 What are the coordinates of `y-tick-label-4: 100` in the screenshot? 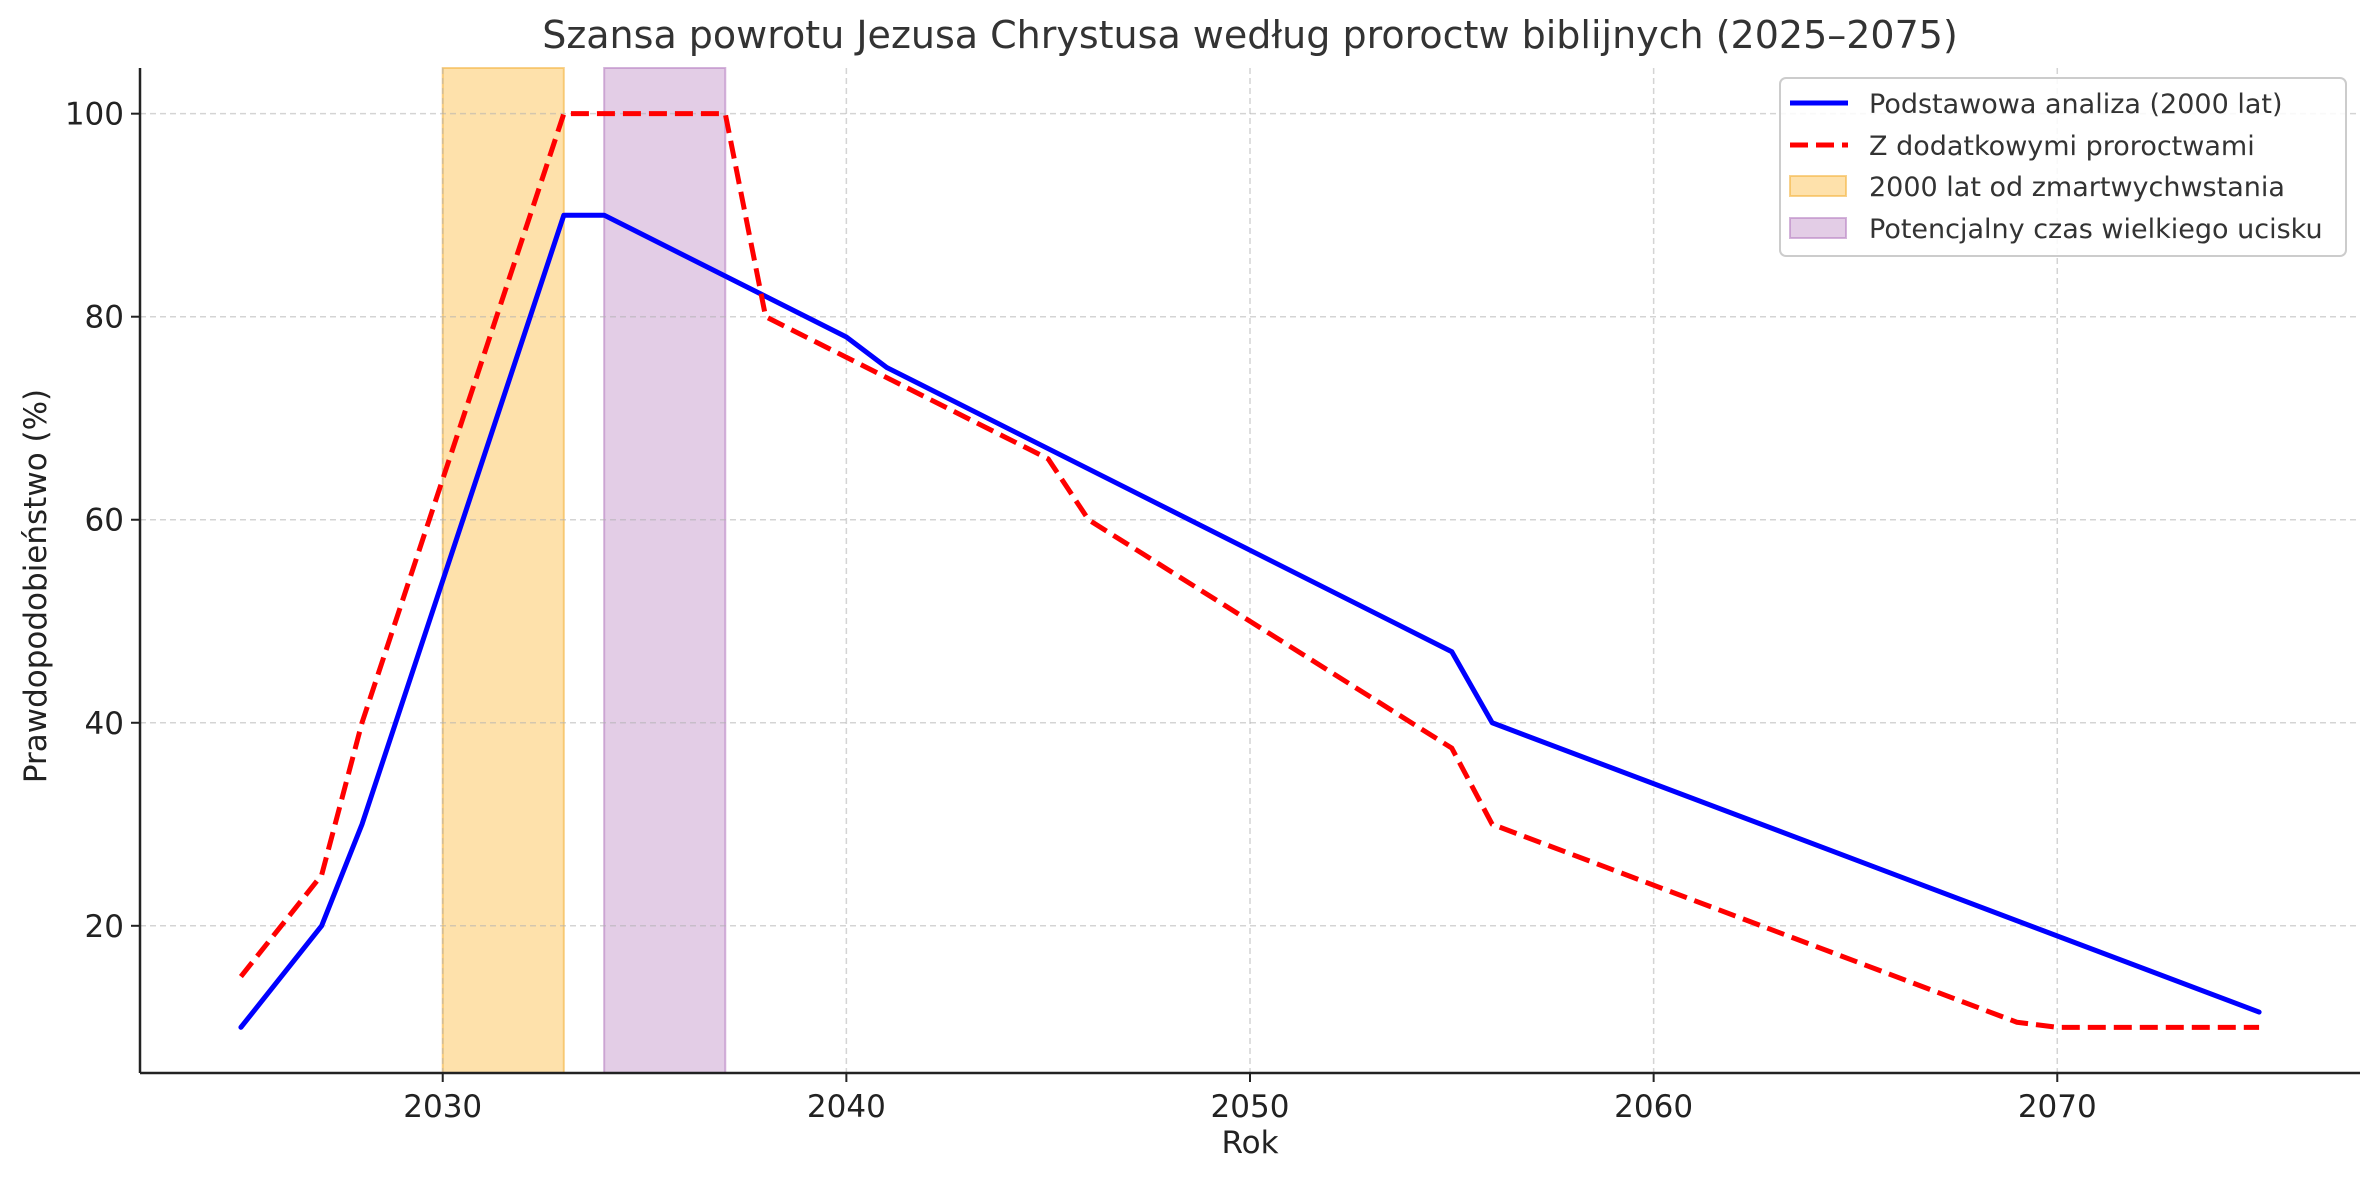 It's located at (94, 115).